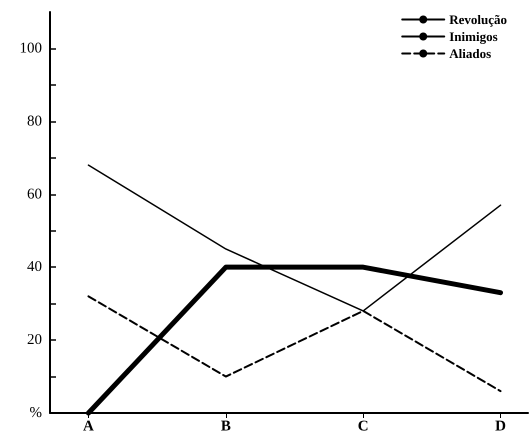  What do you see at coordinates (88, 426) in the screenshot?
I see `x-tick-label: A` at bounding box center [88, 426].